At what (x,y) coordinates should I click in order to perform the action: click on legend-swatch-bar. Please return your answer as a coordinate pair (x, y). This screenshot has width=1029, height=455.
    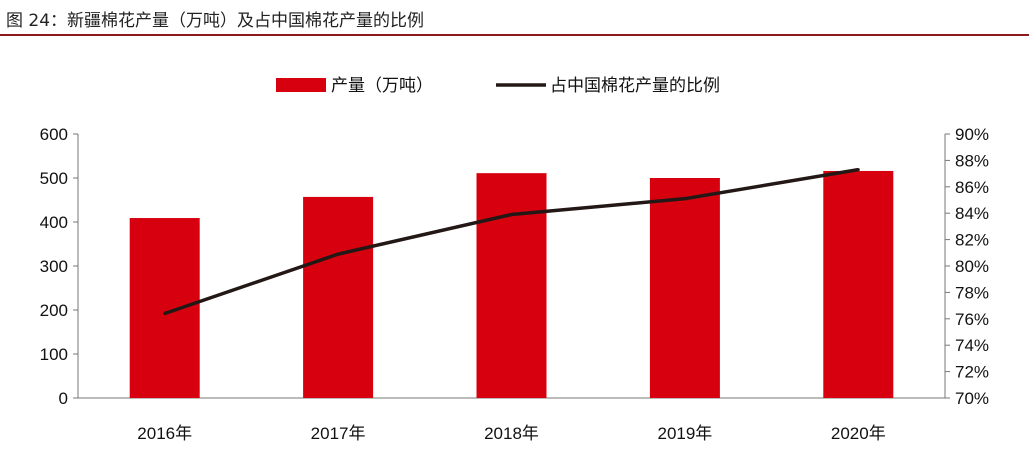
    Looking at the image, I should click on (301, 85).